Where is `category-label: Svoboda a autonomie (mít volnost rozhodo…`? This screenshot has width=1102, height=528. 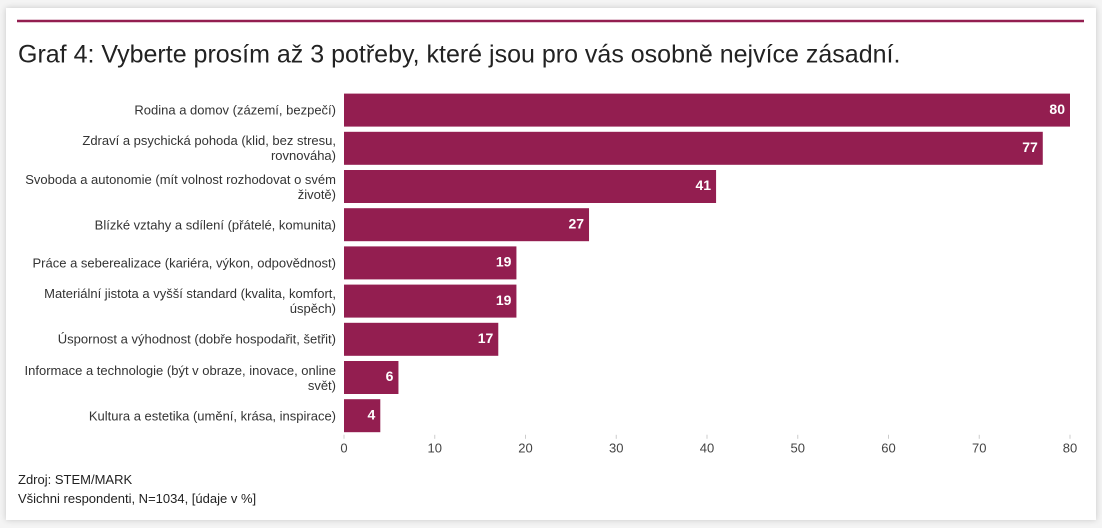 category-label: Svoboda a autonomie (mít volnost rozhodo… is located at coordinates (180, 186).